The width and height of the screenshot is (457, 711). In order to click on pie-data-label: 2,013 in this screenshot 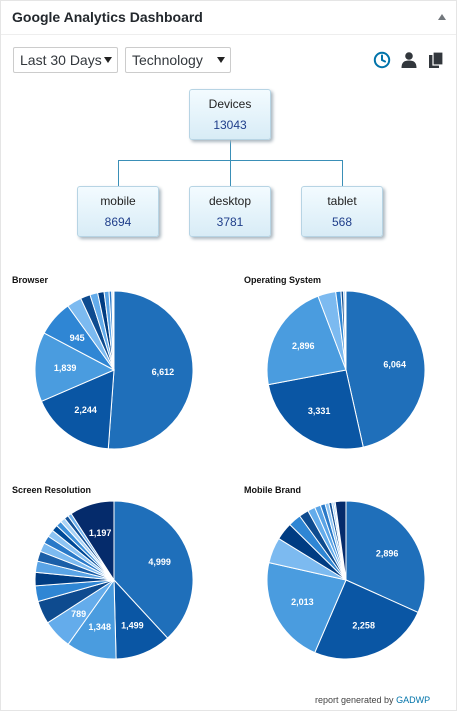, I will do `click(302, 602)`.